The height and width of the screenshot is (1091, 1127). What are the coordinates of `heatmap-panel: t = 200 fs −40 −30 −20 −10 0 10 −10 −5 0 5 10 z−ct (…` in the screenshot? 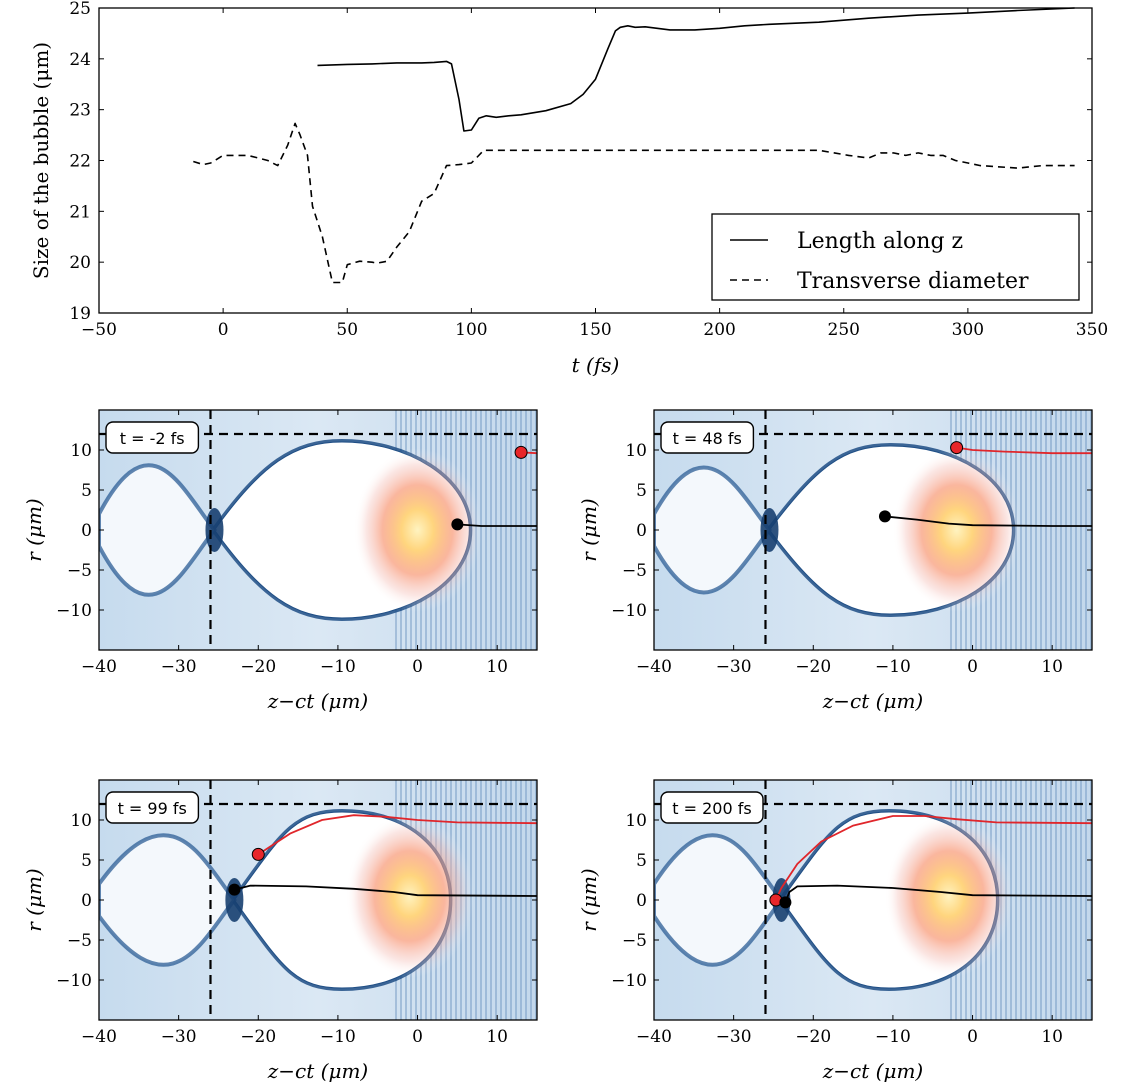 It's located at (835, 931).